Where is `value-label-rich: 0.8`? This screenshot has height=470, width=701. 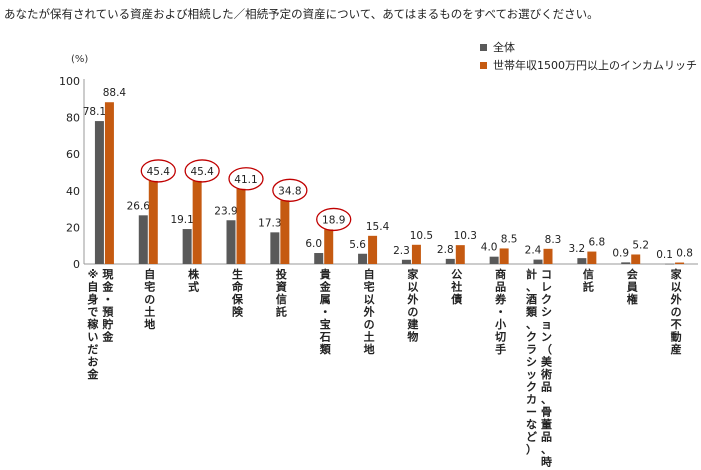
value-label-rich: 0.8 is located at coordinates (684, 254).